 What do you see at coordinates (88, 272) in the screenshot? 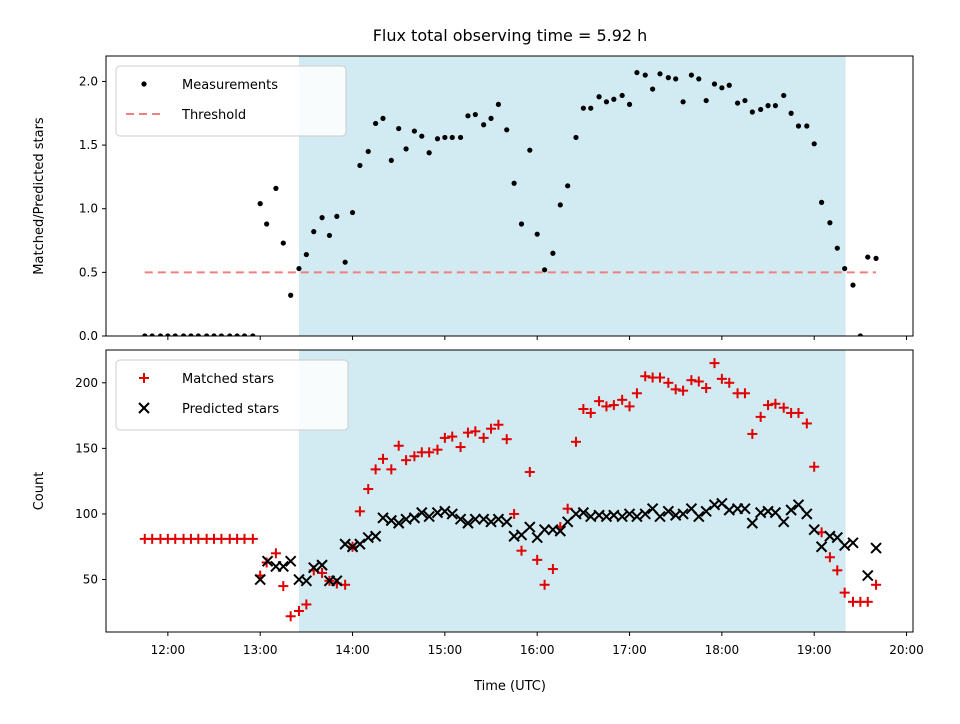
I see `y-tick-label: 0.5` at bounding box center [88, 272].